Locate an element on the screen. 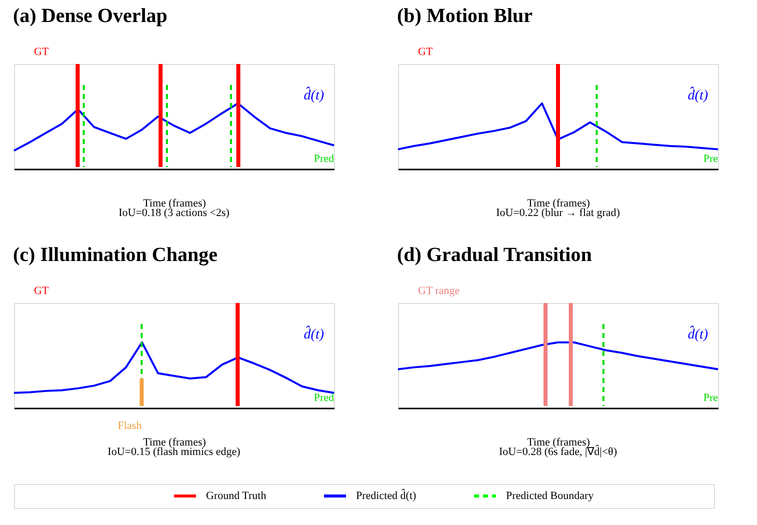  text: IoU=0.22 (blur → flat grad) is located at coordinates (558, 213).